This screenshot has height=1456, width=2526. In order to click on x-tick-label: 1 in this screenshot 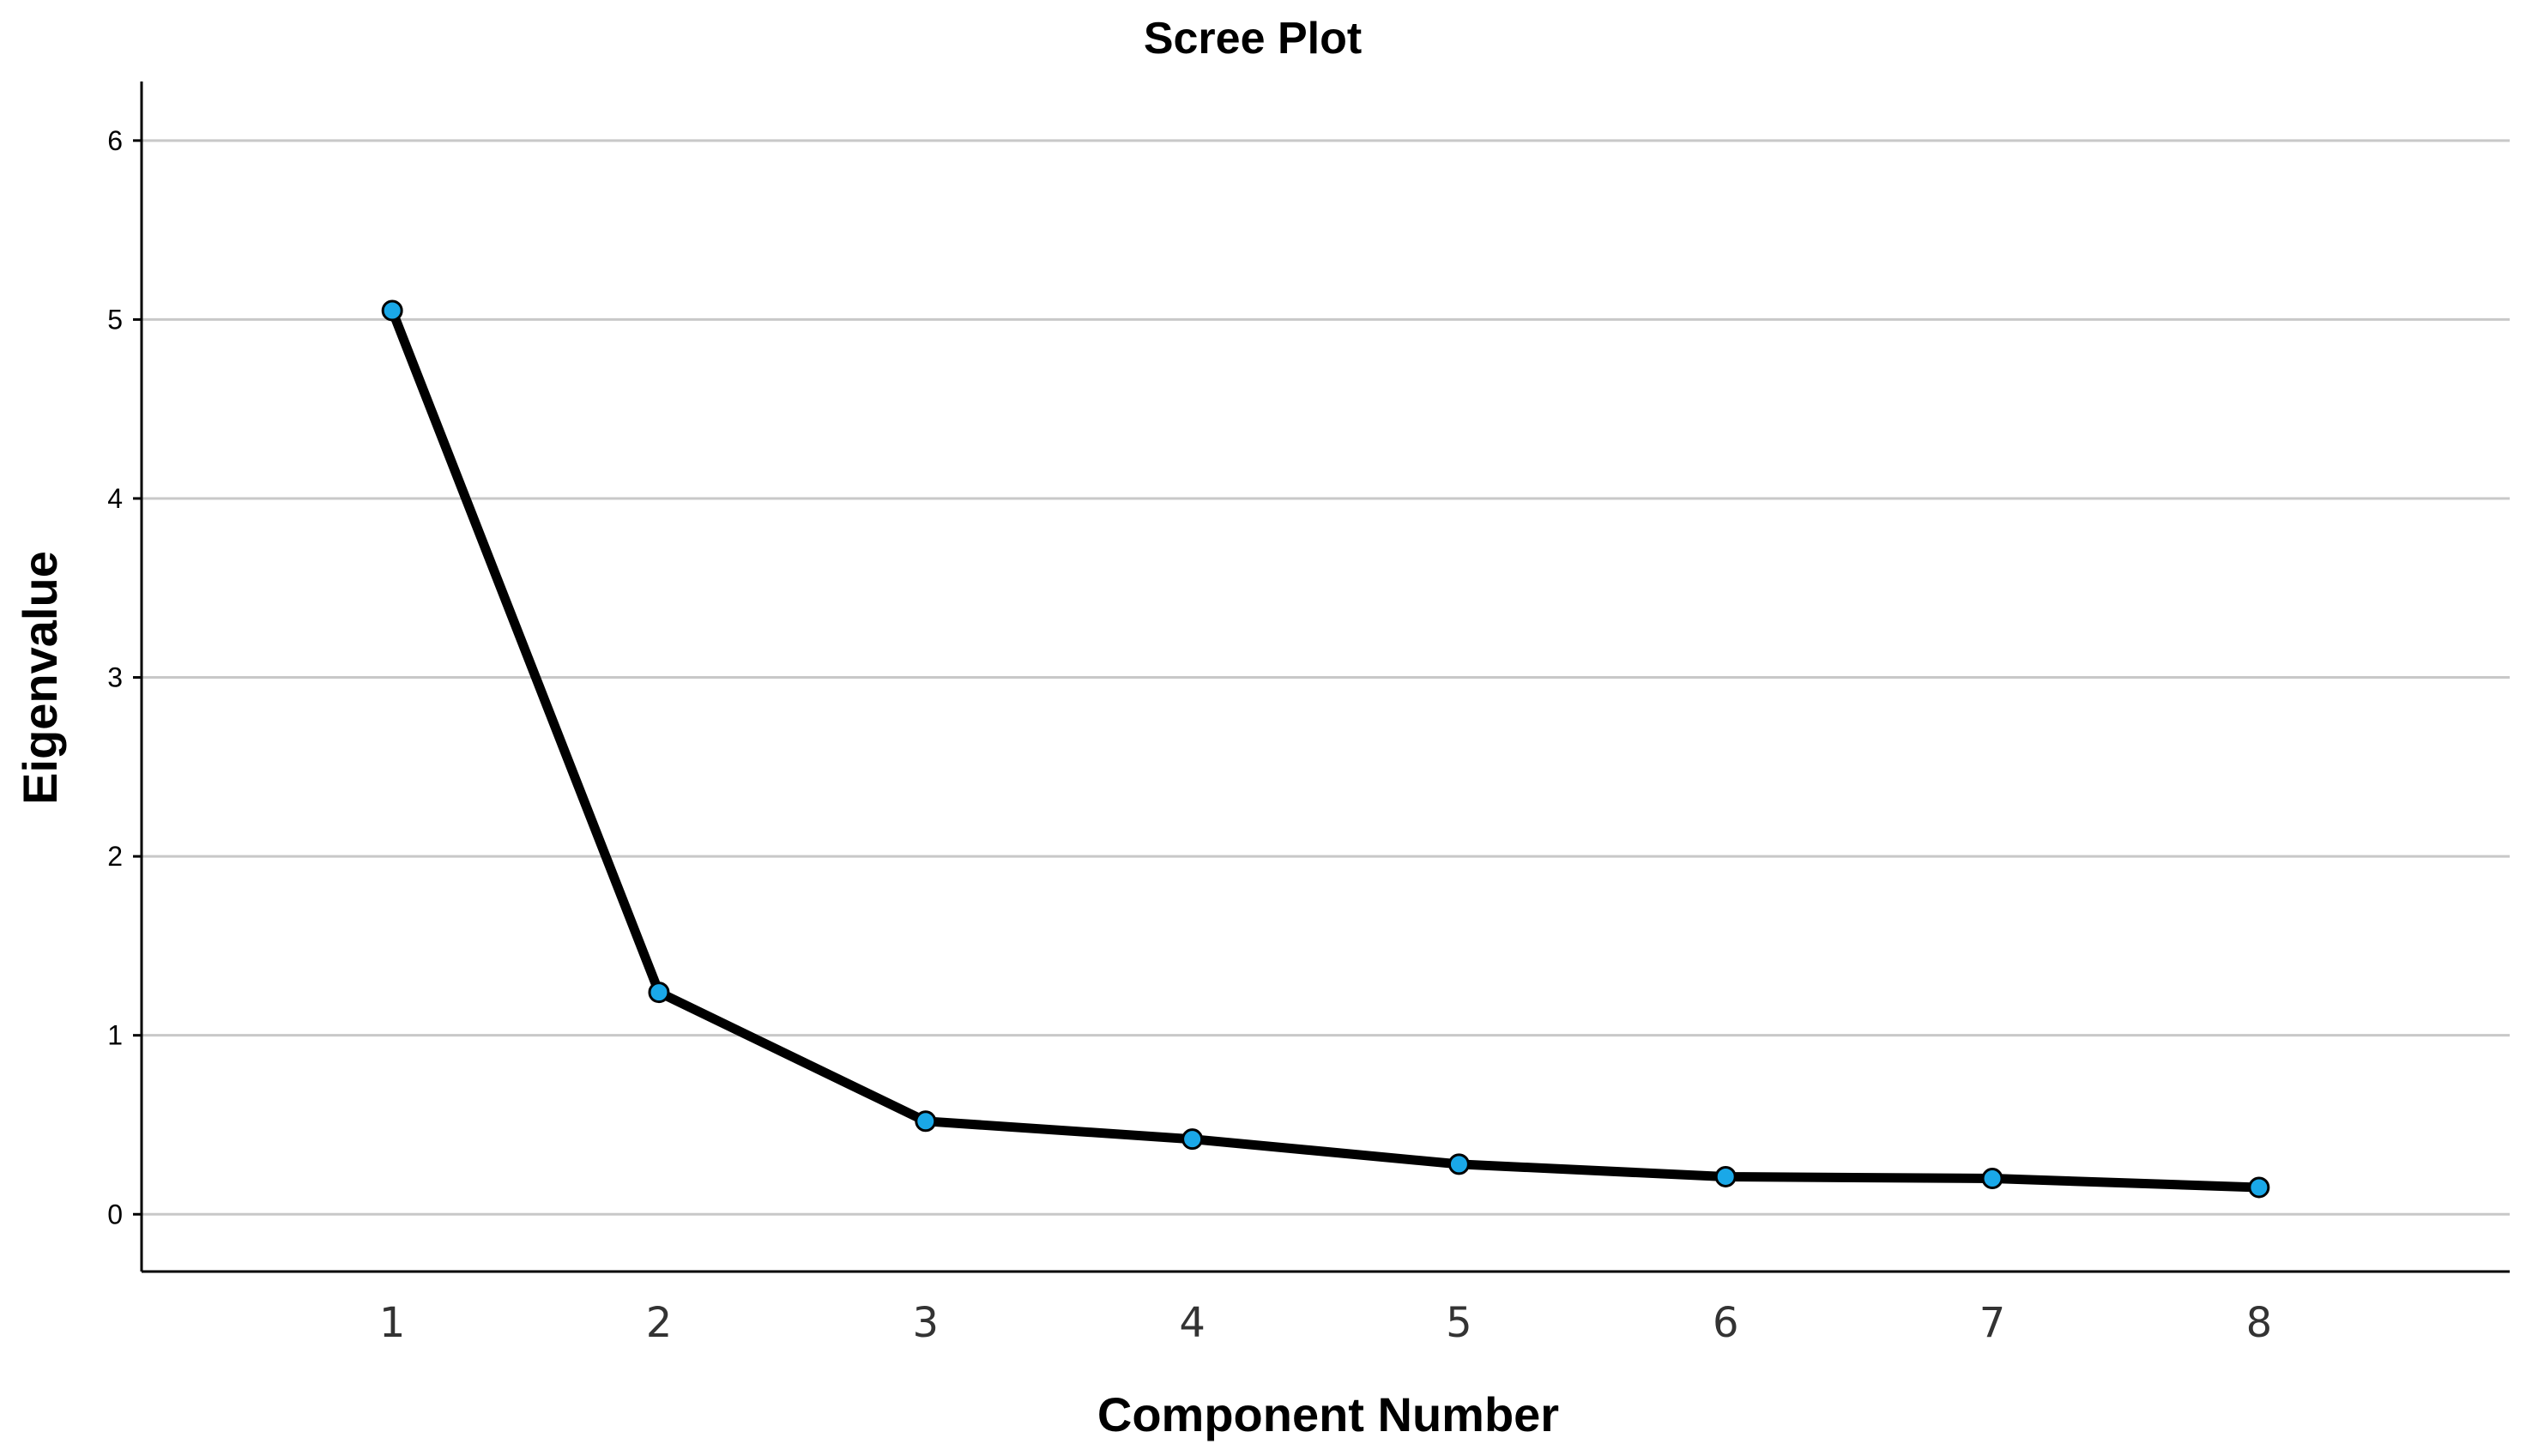, I will do `click(392, 1323)`.